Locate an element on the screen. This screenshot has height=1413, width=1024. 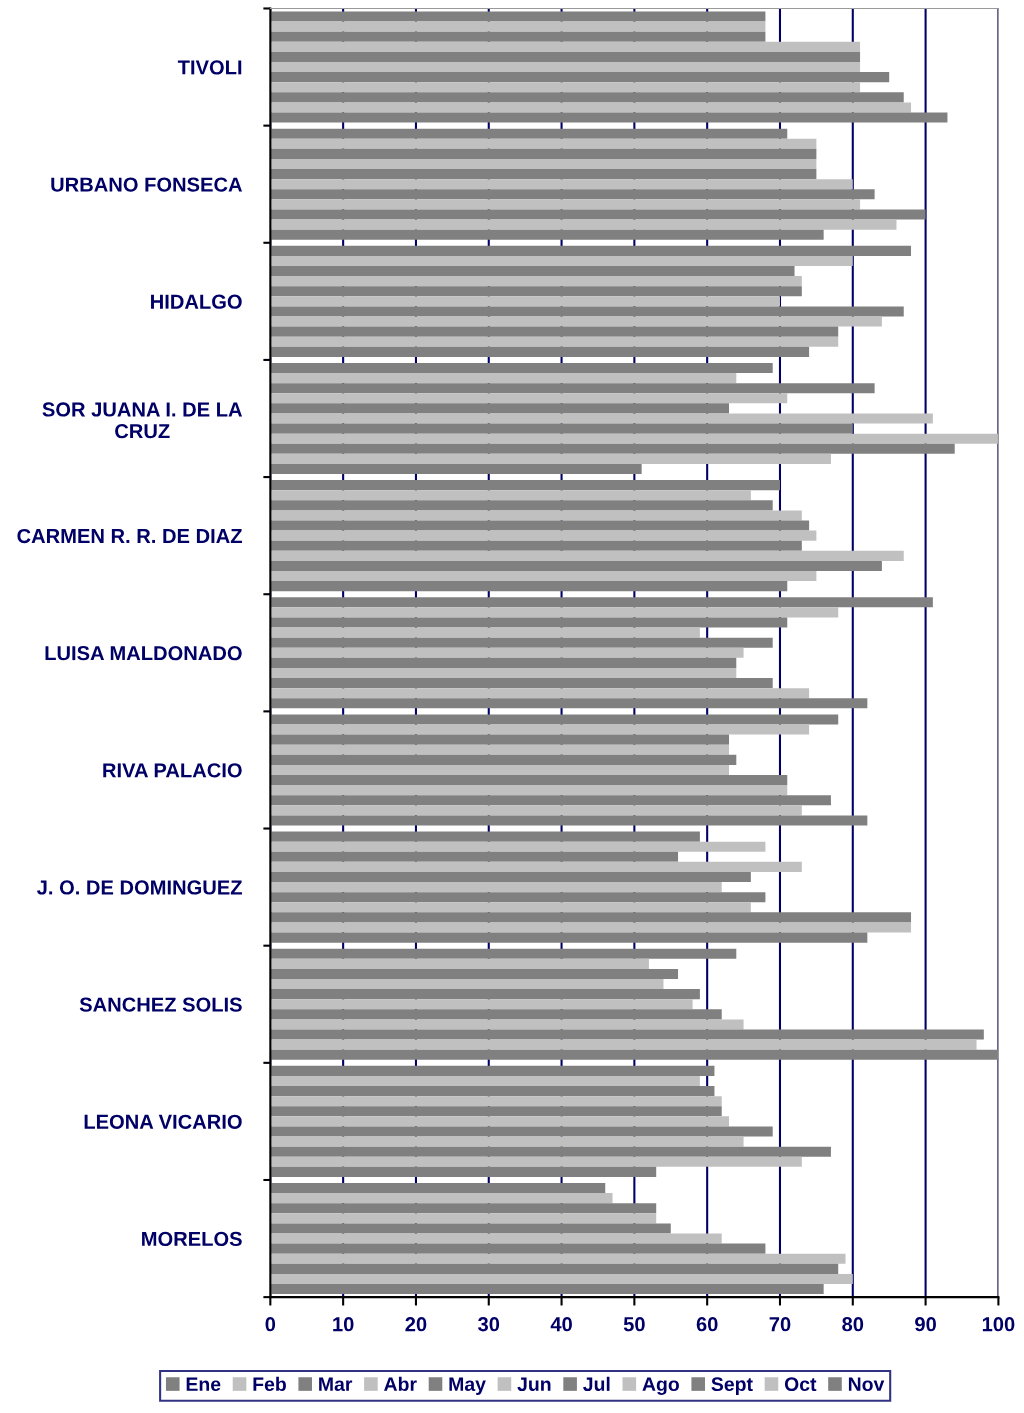
legend-label: Abr is located at coordinates (400, 1384).